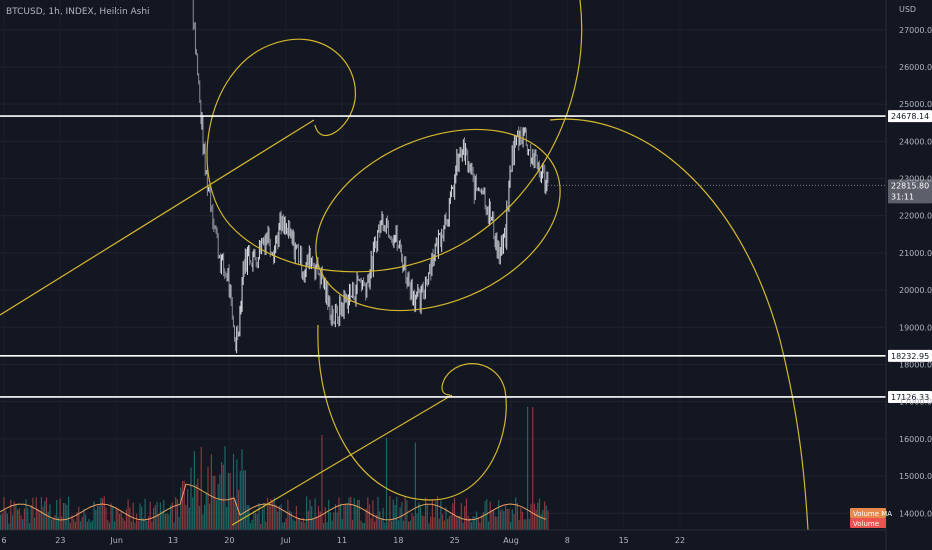 Image resolution: width=932 pixels, height=550 pixels. Describe the element at coordinates (342, 540) in the screenshot. I see `x-tick-label: 11` at that location.